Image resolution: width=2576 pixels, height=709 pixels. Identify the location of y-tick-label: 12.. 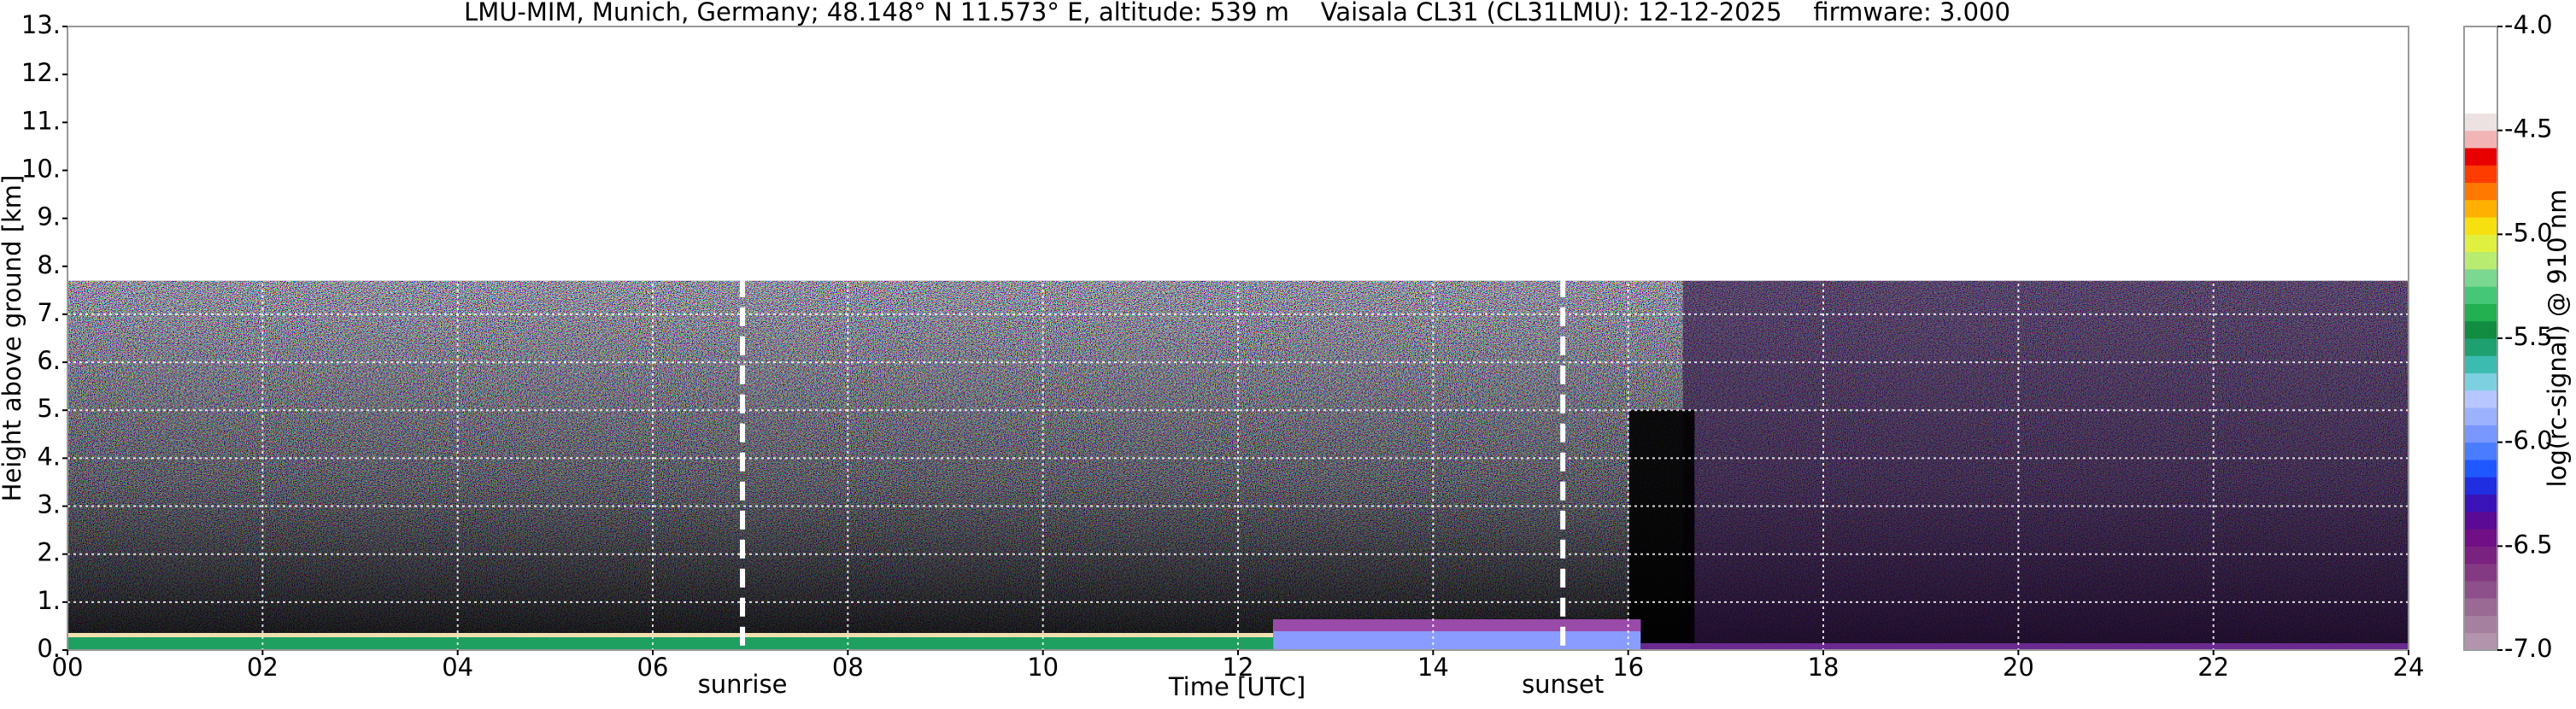
(41, 72).